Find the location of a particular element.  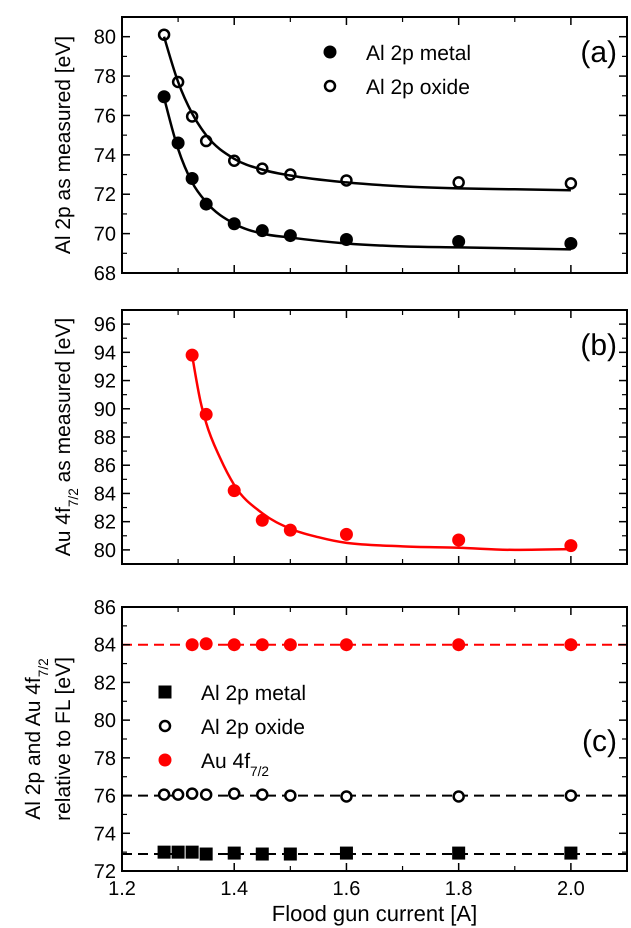

y-tick-label: 88 is located at coordinates (105, 438).